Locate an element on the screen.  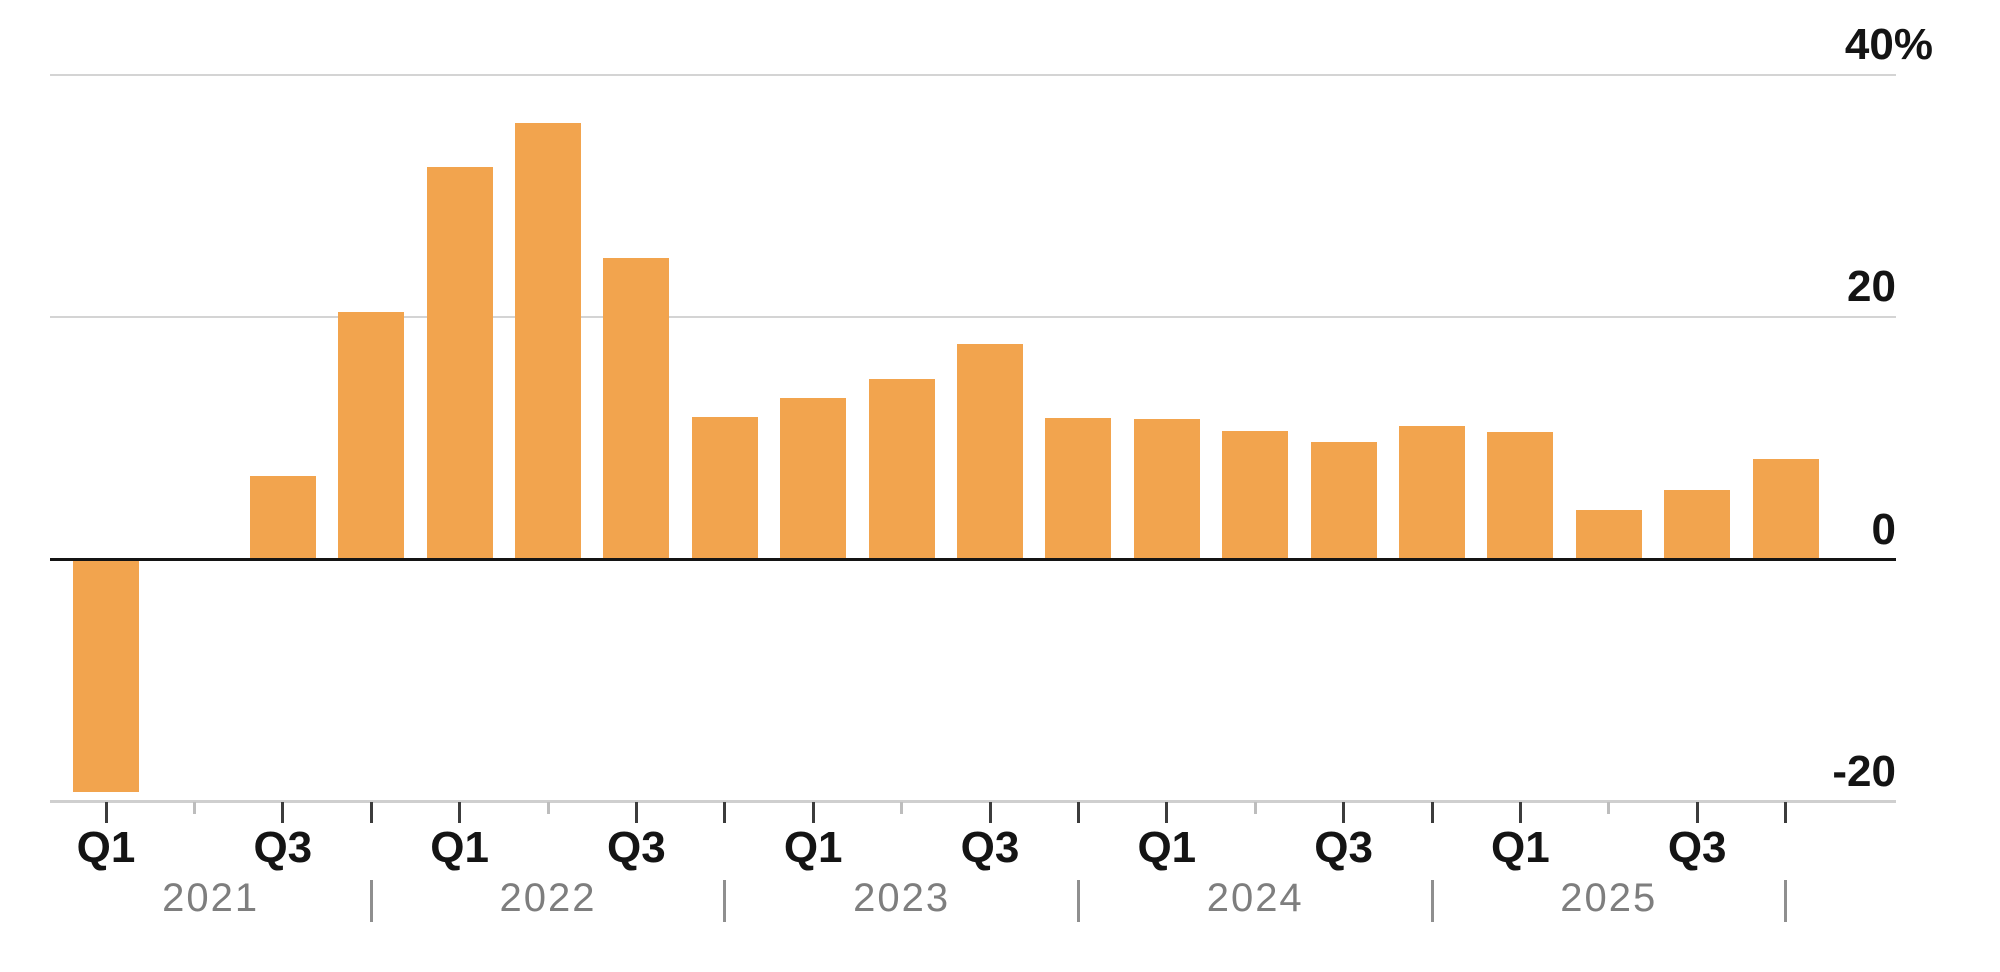
x-axis-tick-q2-2022 is located at coordinates (548, 808).